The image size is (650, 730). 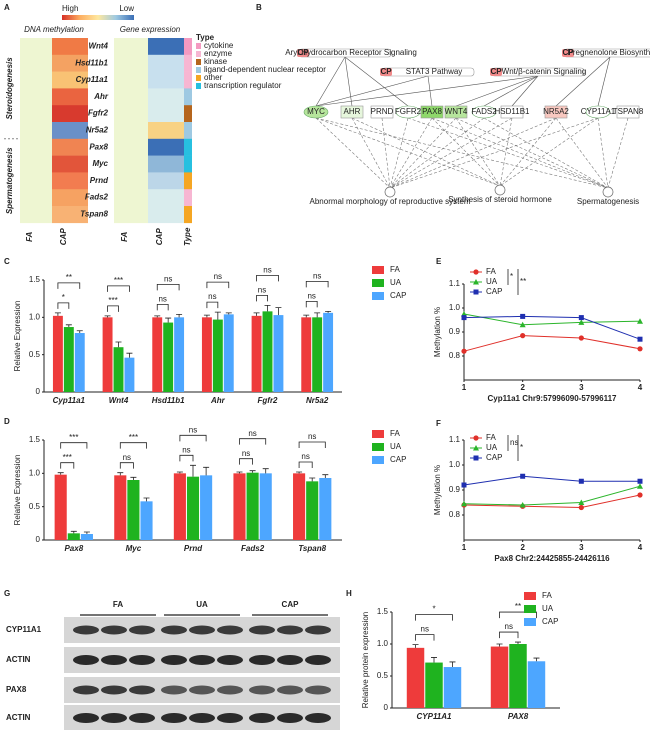 What do you see at coordinates (522, 387) in the screenshot?
I see `x-tick-label: 2` at bounding box center [522, 387].